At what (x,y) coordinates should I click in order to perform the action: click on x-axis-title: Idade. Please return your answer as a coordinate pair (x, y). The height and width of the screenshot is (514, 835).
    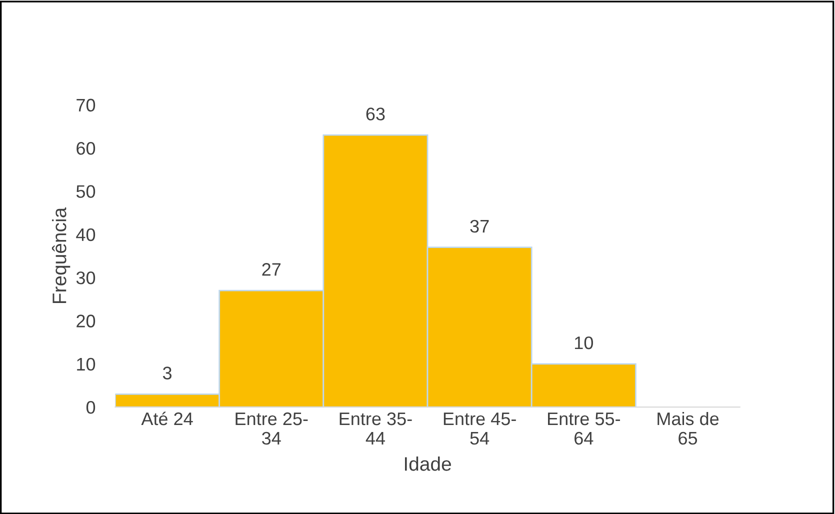
    Looking at the image, I should click on (427, 463).